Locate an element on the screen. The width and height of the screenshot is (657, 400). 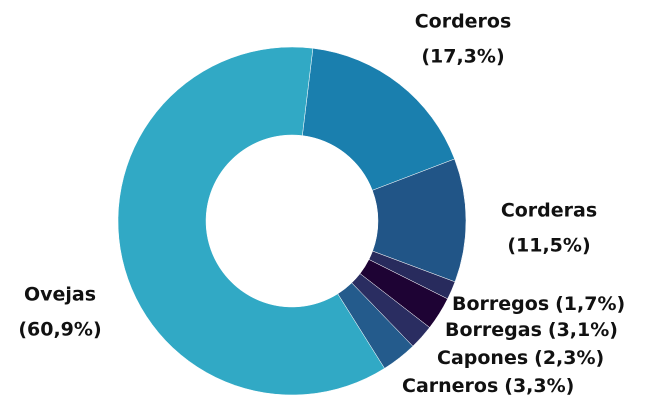
slice-label-group: Borregos (1,7%) is located at coordinates (538, 304).